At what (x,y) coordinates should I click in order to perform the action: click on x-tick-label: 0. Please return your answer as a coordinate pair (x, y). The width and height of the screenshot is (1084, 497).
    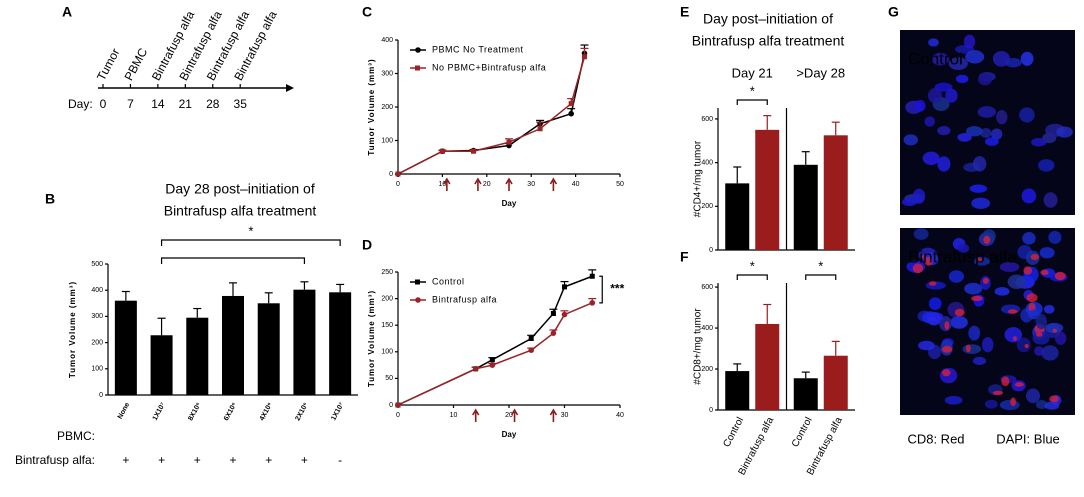
    Looking at the image, I should click on (398, 184).